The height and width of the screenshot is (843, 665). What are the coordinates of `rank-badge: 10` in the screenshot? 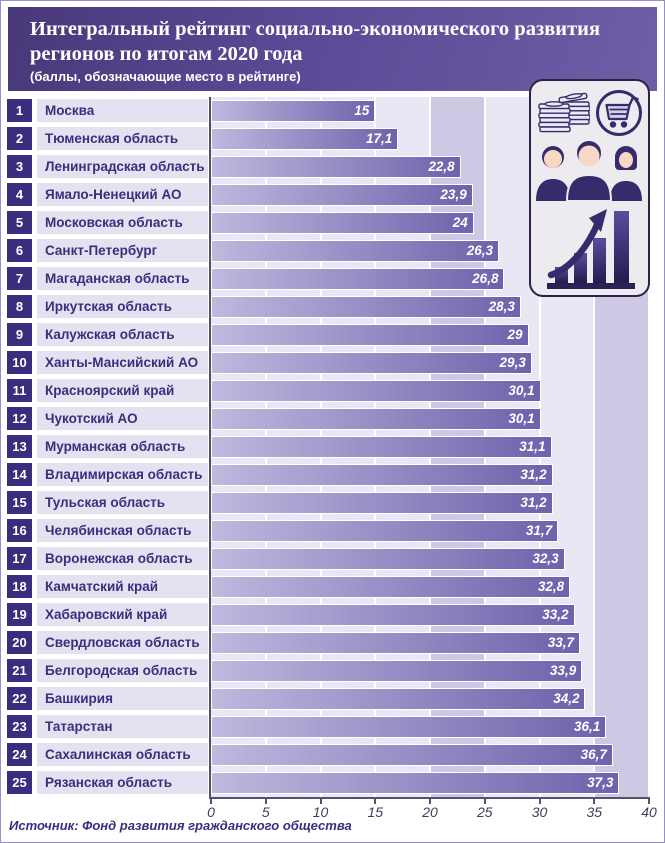 It's located at (19, 362).